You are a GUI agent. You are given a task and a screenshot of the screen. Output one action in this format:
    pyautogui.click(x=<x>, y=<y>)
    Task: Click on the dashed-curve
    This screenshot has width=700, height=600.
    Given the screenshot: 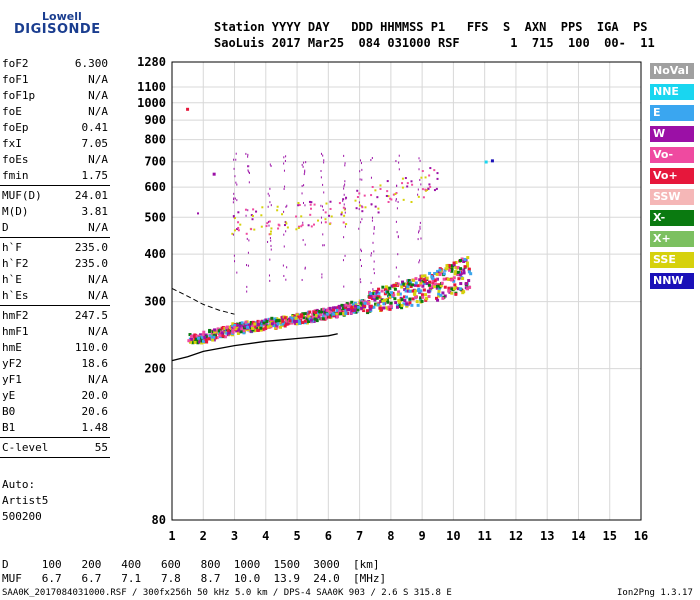 What is the action you would take?
    pyautogui.click(x=203, y=301)
    